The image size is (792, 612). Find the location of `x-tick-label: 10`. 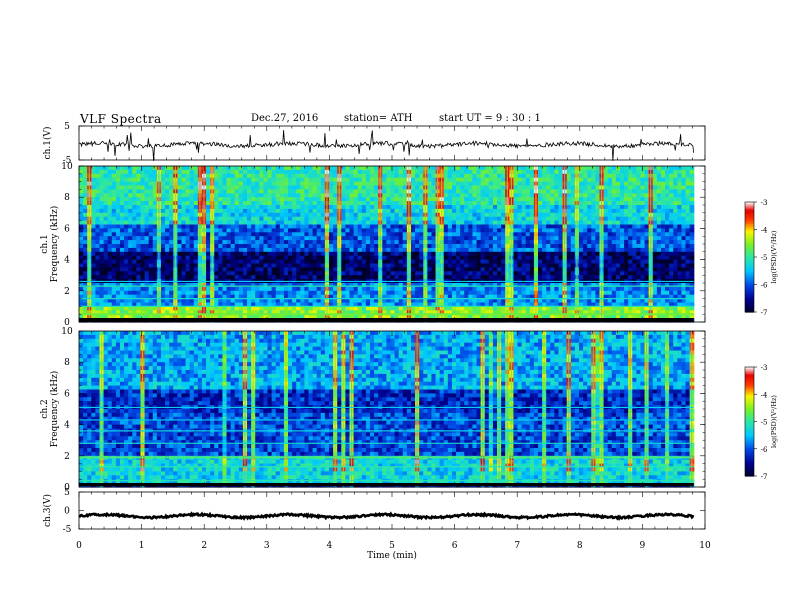

x-tick-label: 10 is located at coordinates (705, 546).